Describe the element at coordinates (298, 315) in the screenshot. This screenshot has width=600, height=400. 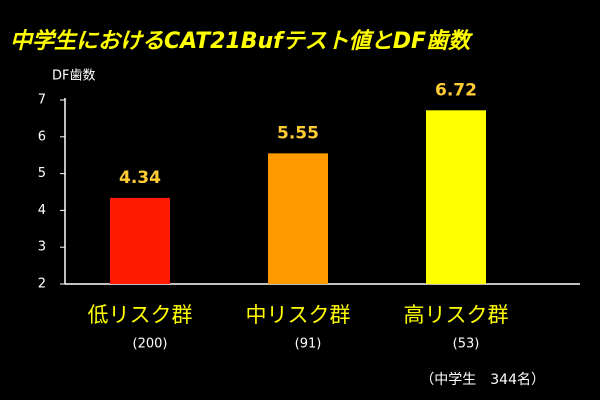
I see `x-tick-label: 中リスク群` at that location.